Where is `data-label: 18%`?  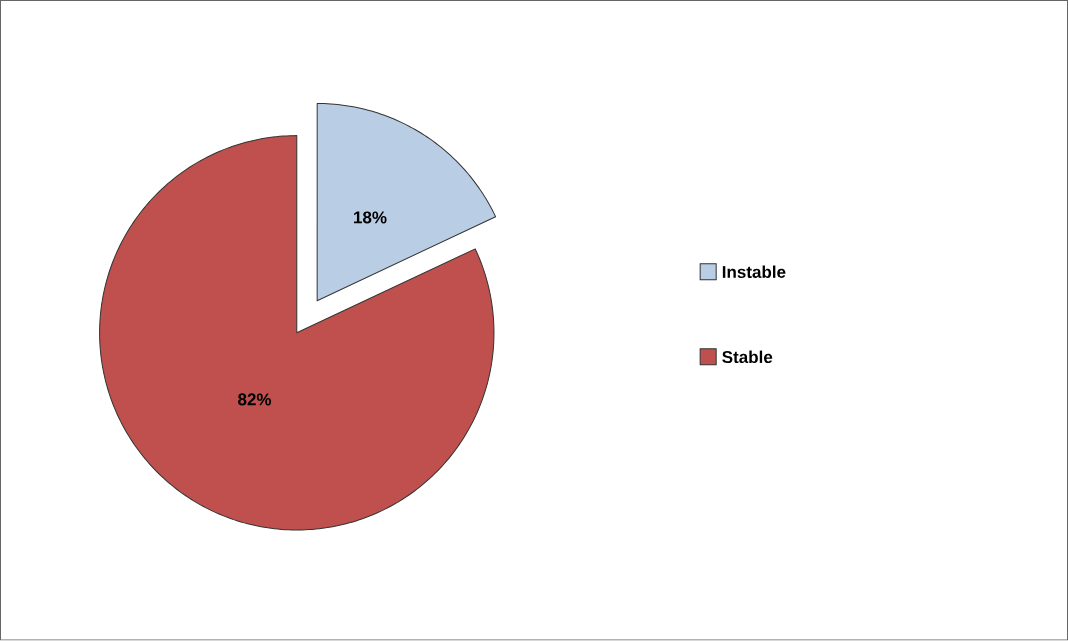
data-label: 18% is located at coordinates (370, 217).